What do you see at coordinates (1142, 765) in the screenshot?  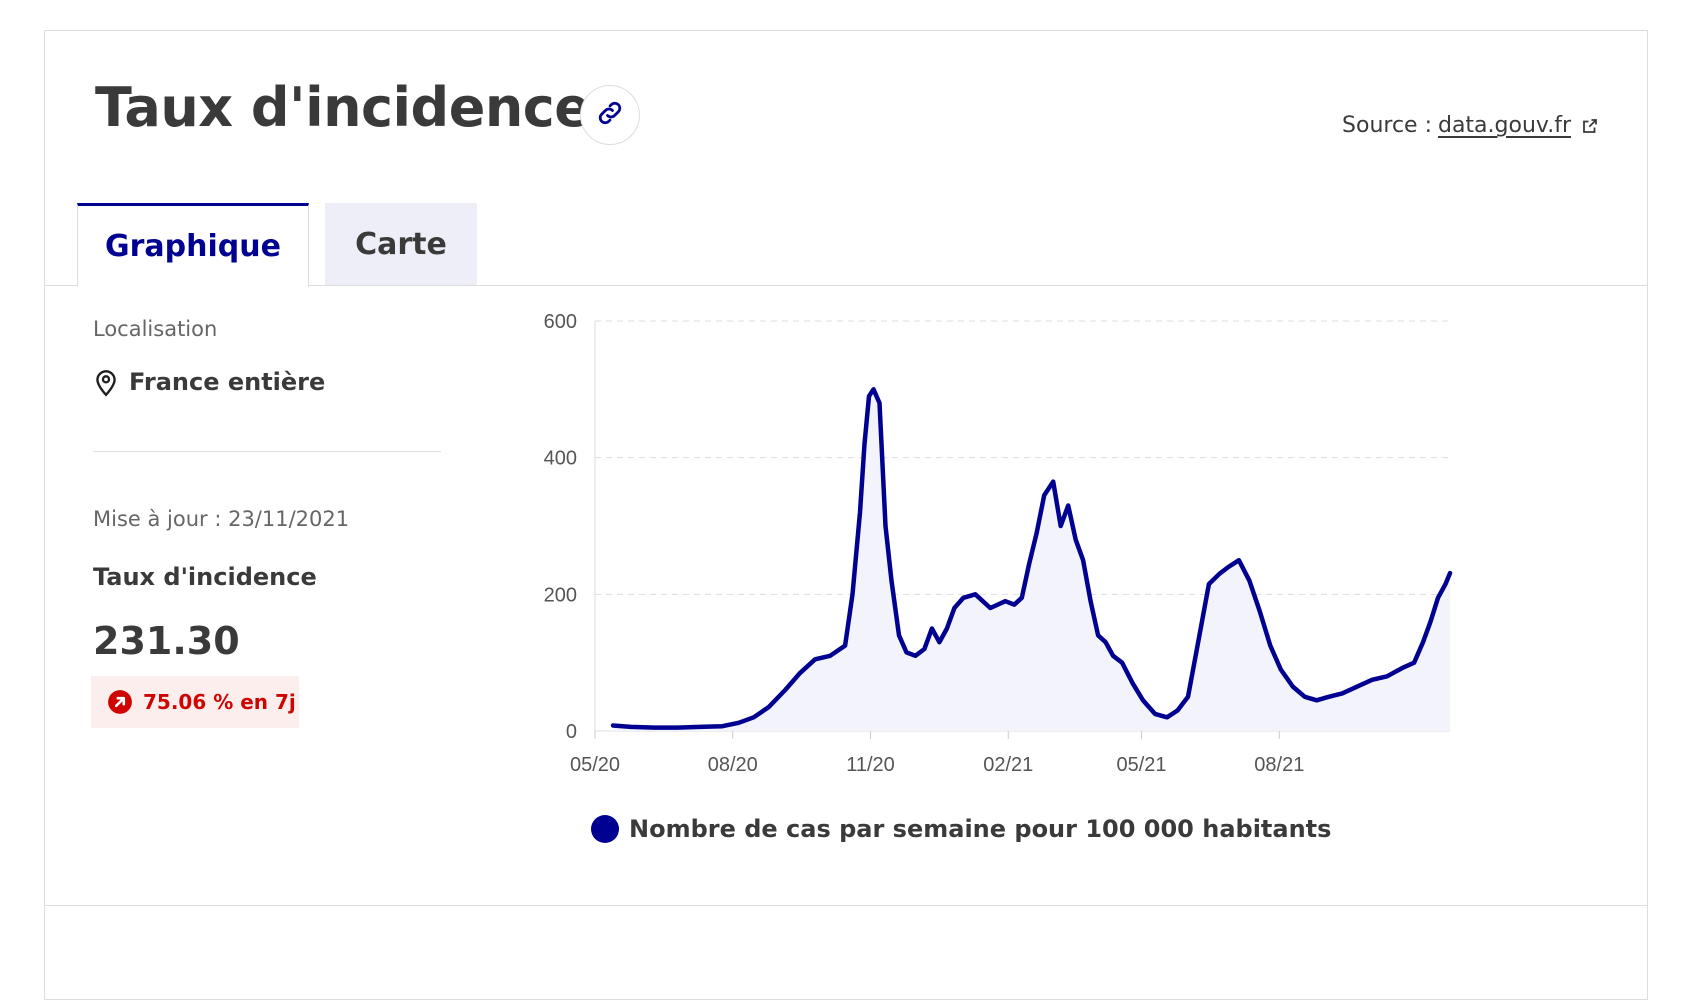 I see `x-tick-label: 05/21` at bounding box center [1142, 765].